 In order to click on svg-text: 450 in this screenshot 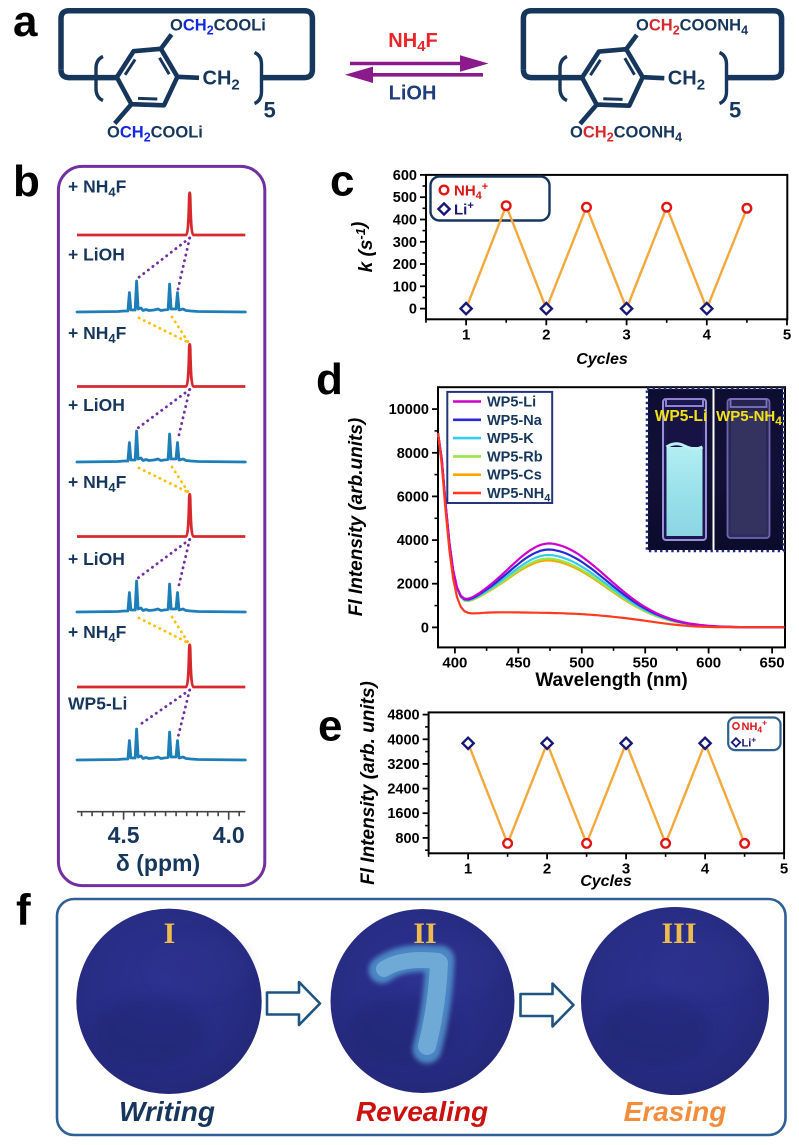, I will do `click(518, 662)`.